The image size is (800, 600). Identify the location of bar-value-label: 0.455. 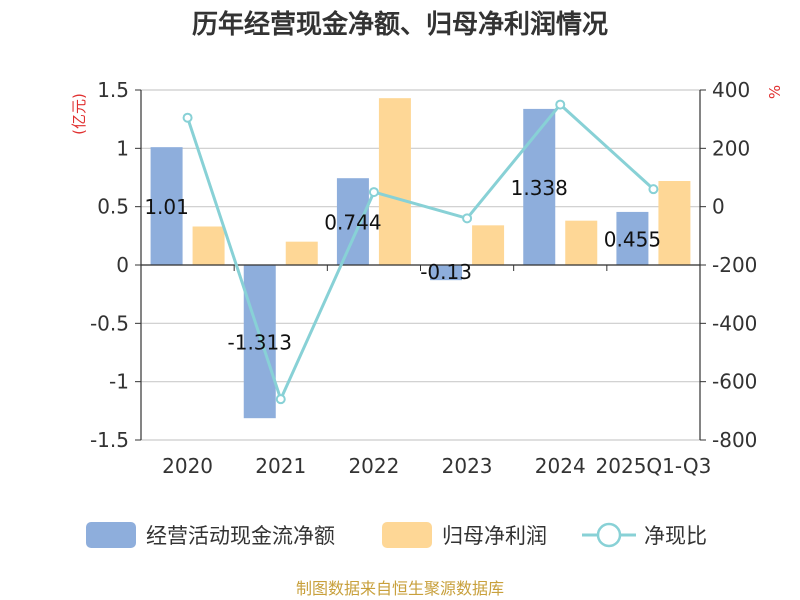
(632, 239).